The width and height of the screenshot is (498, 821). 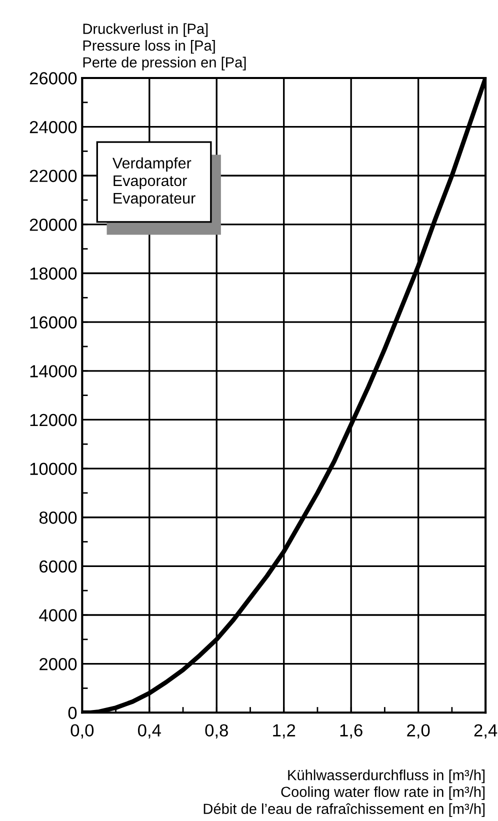 What do you see at coordinates (82, 731) in the screenshot?
I see `x-tick-label: 0,0` at bounding box center [82, 731].